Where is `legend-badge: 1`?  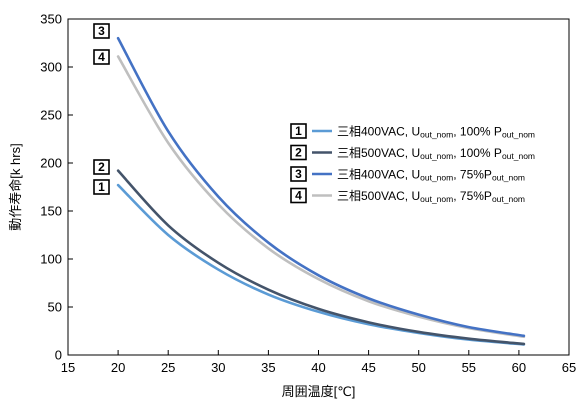
legend-badge: 1 is located at coordinates (298, 131).